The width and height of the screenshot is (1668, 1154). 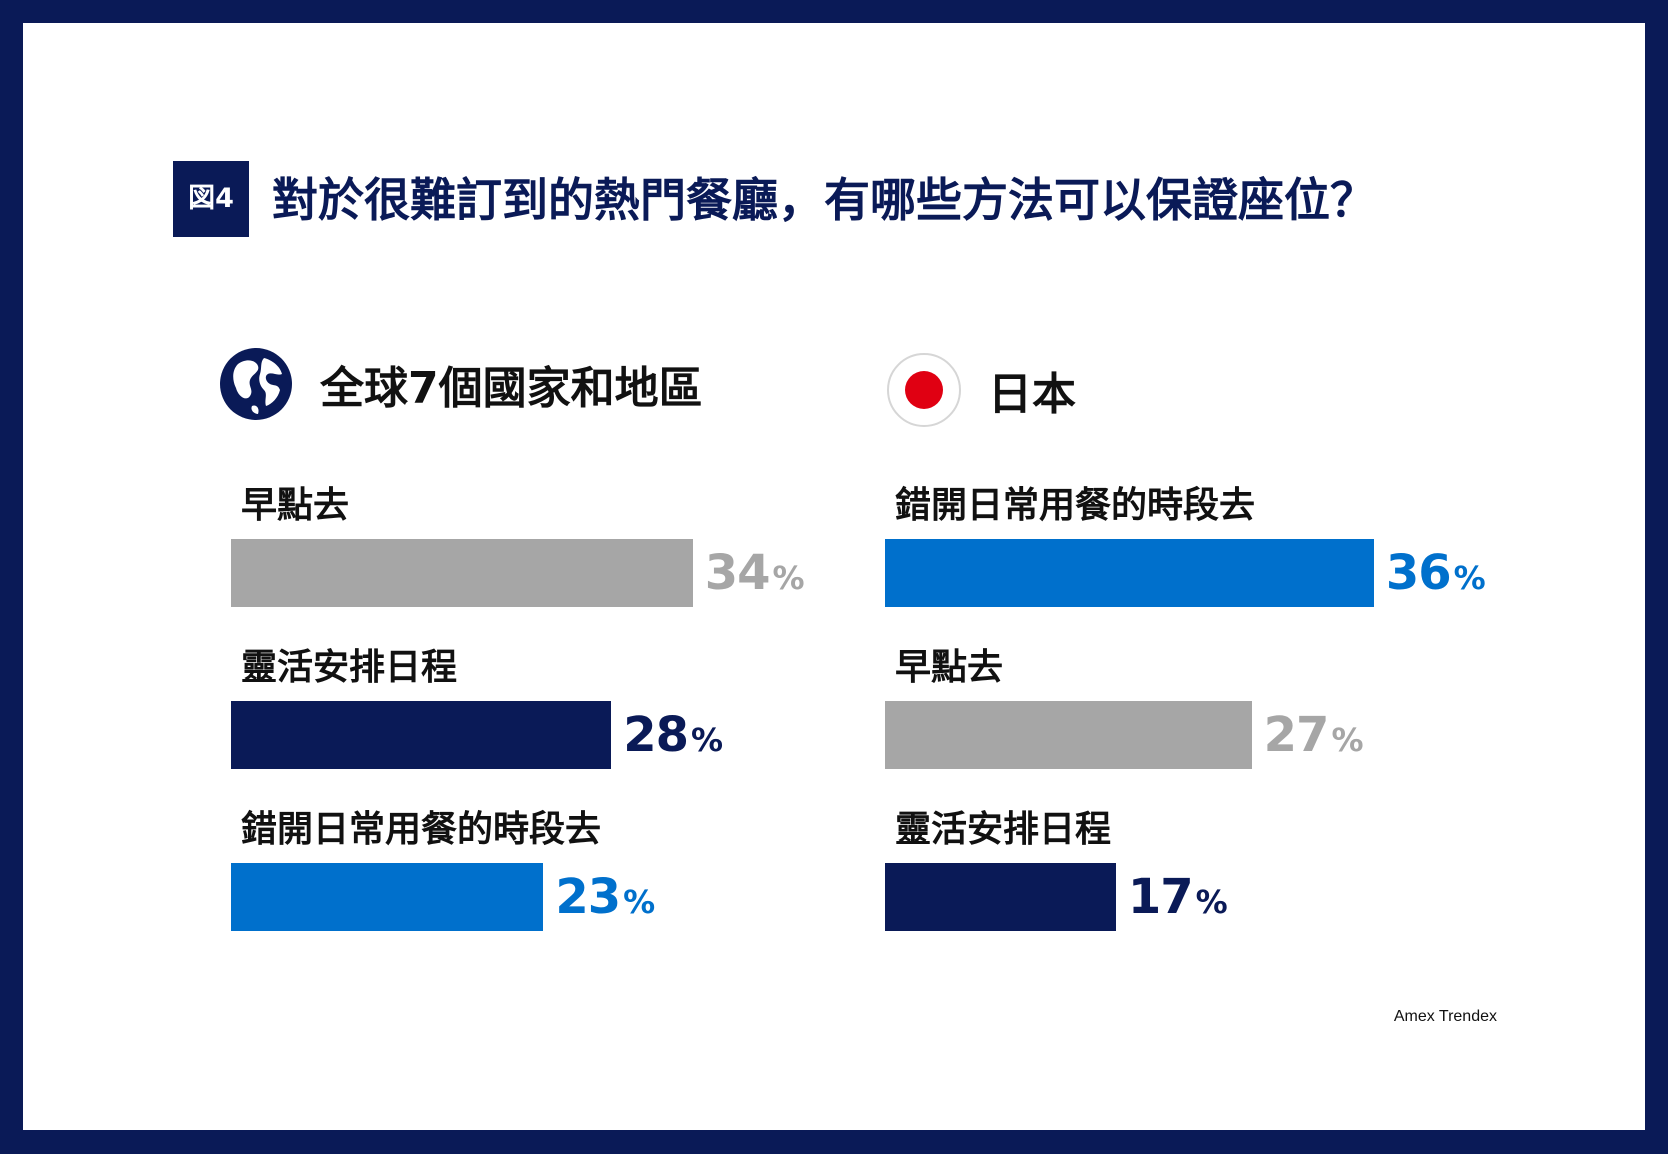 What do you see at coordinates (980, 390) in the screenshot?
I see `japan-panel-header: 日本` at bounding box center [980, 390].